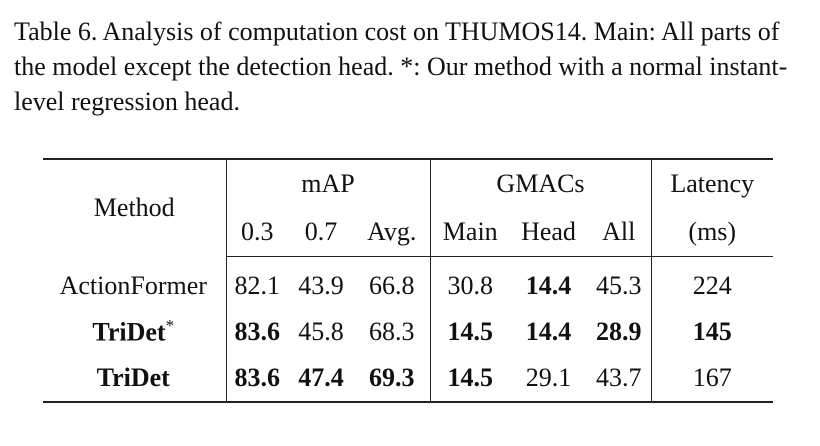 This screenshot has height=446, width=820. Describe the element at coordinates (619, 331) in the screenshot. I see `value-cell: 28.9` at that location.